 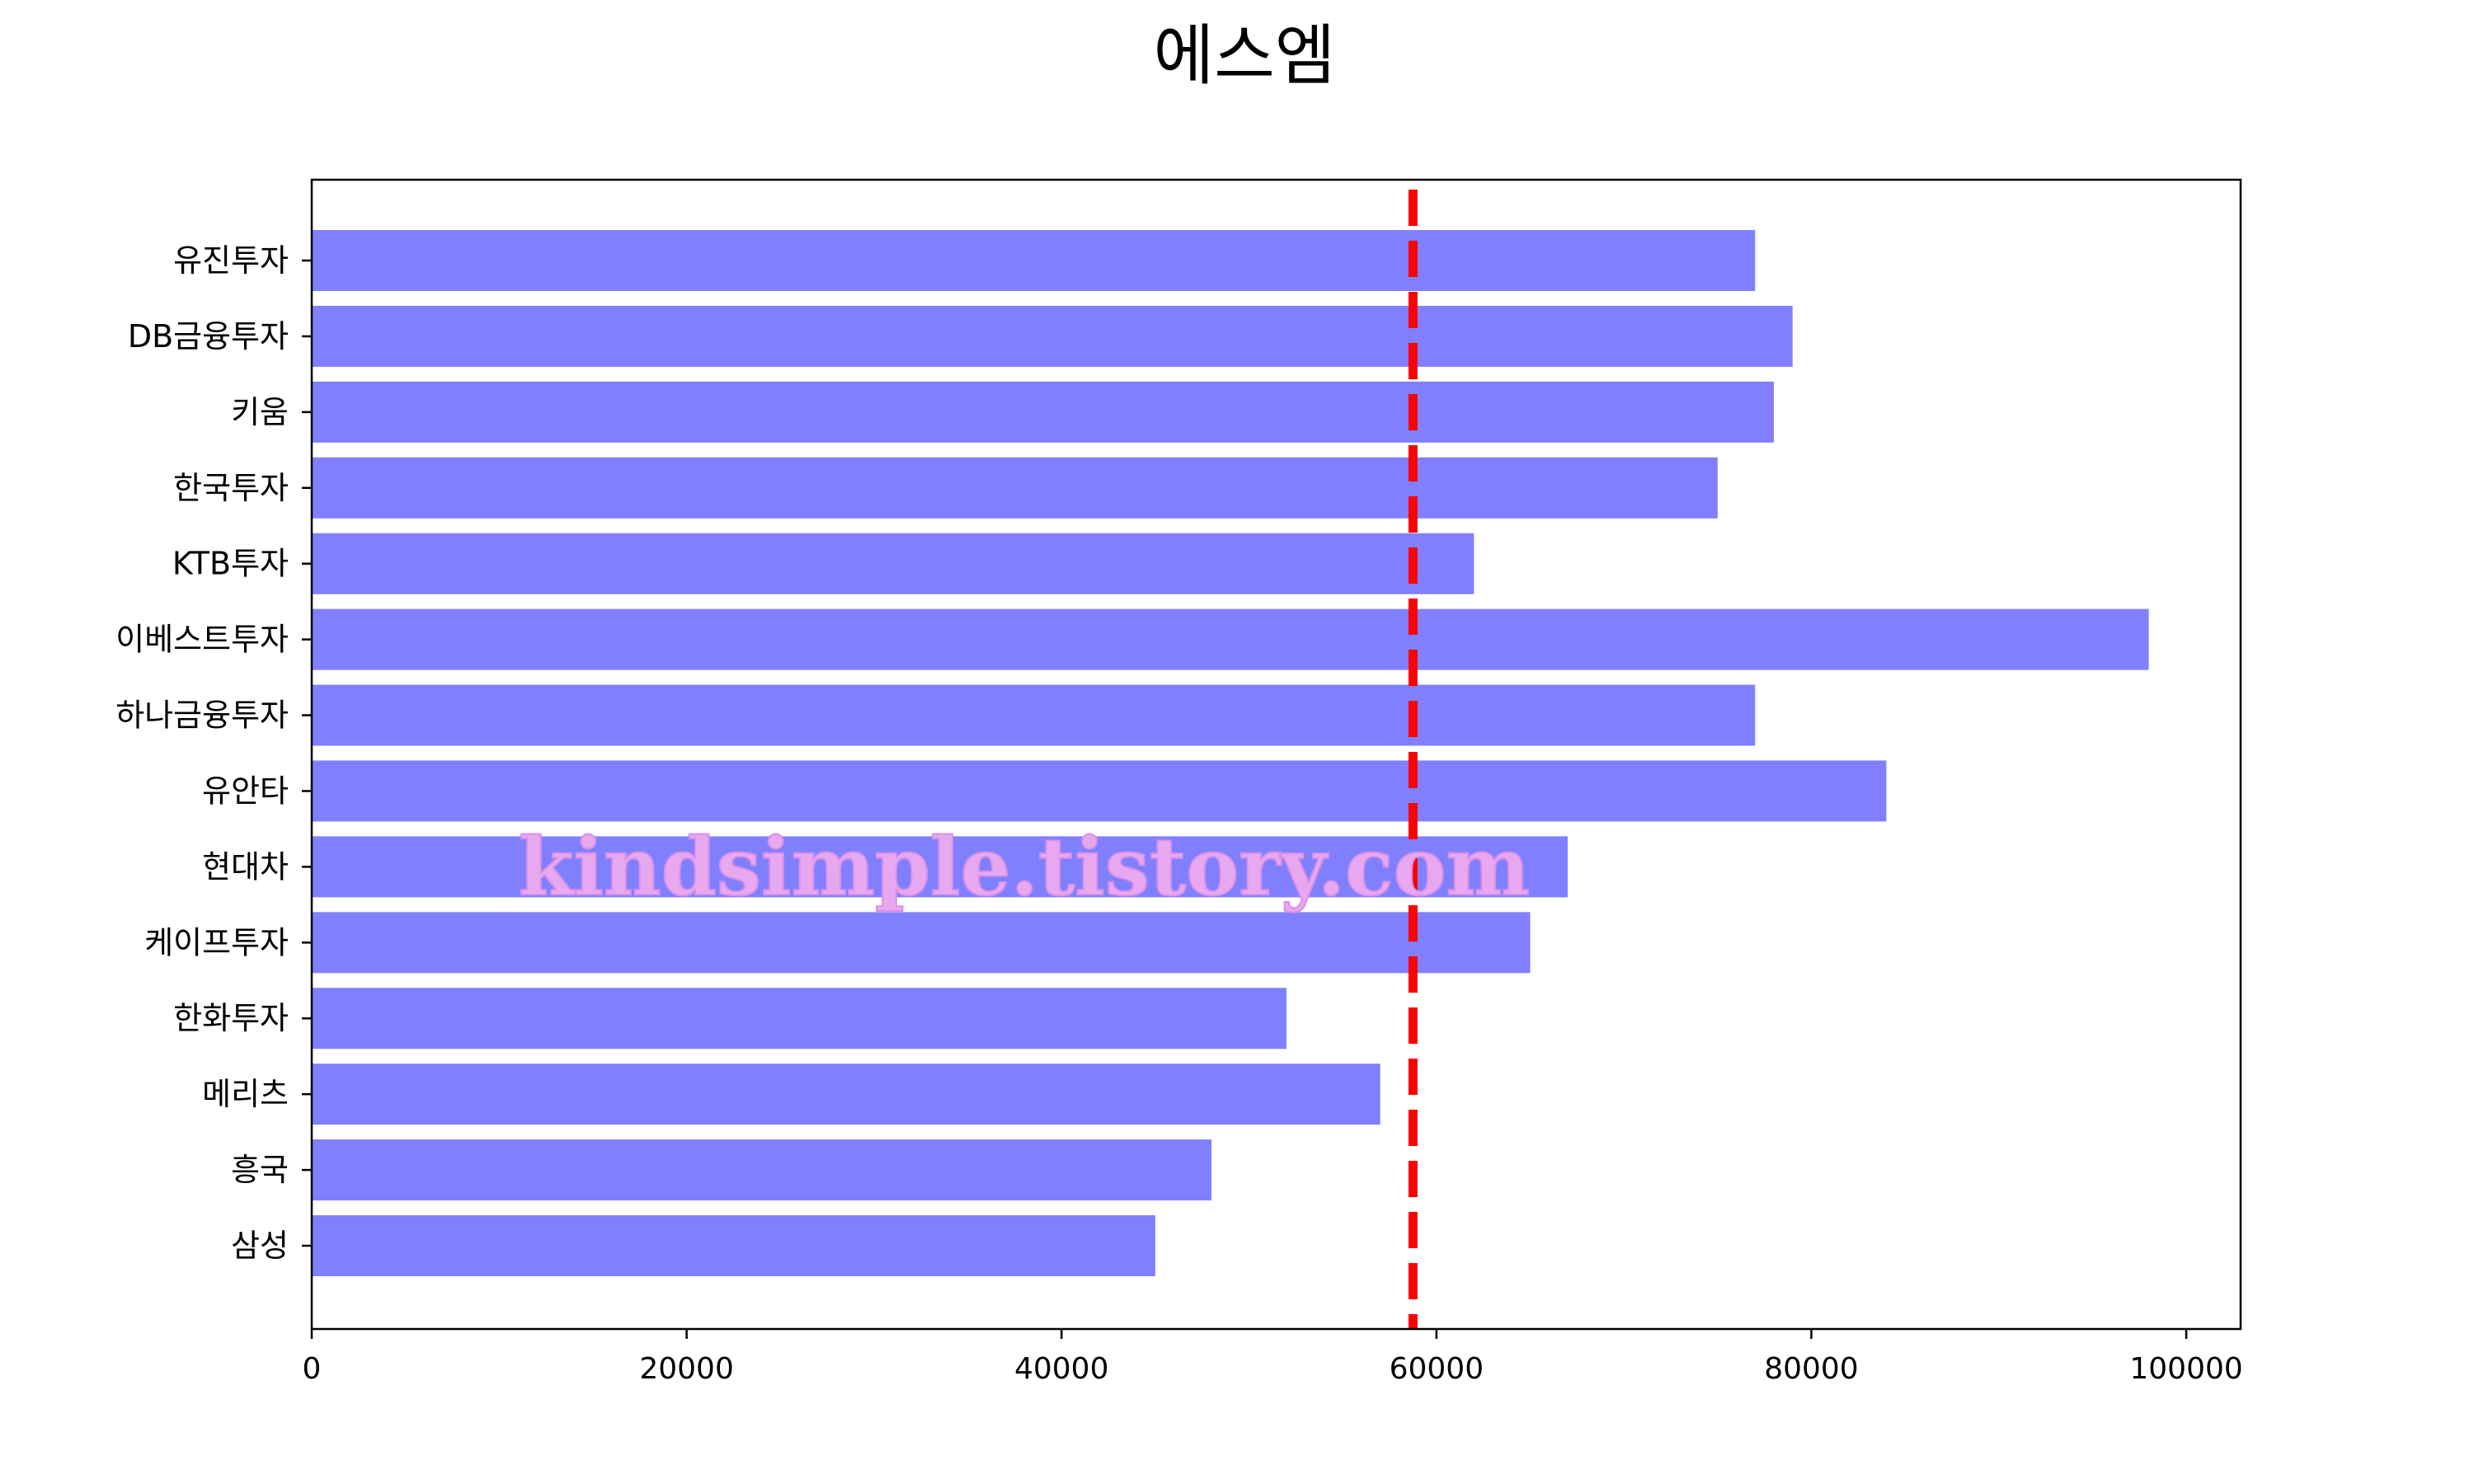 I want to click on watermark-layer: kindsimple.tistory.com, so click(x=1024, y=866).